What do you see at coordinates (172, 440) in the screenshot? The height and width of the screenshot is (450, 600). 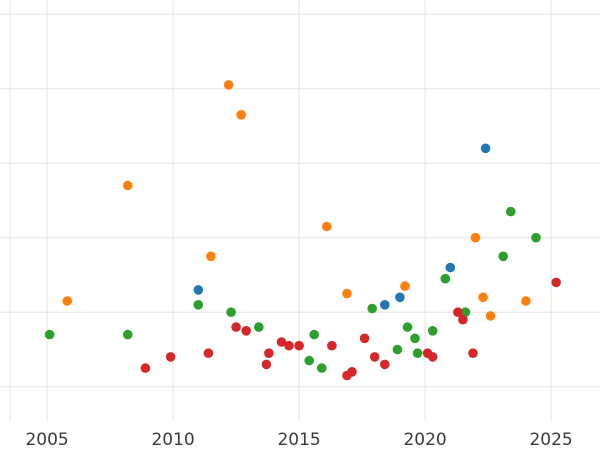 I see `x-tick-label: 2010` at bounding box center [172, 440].